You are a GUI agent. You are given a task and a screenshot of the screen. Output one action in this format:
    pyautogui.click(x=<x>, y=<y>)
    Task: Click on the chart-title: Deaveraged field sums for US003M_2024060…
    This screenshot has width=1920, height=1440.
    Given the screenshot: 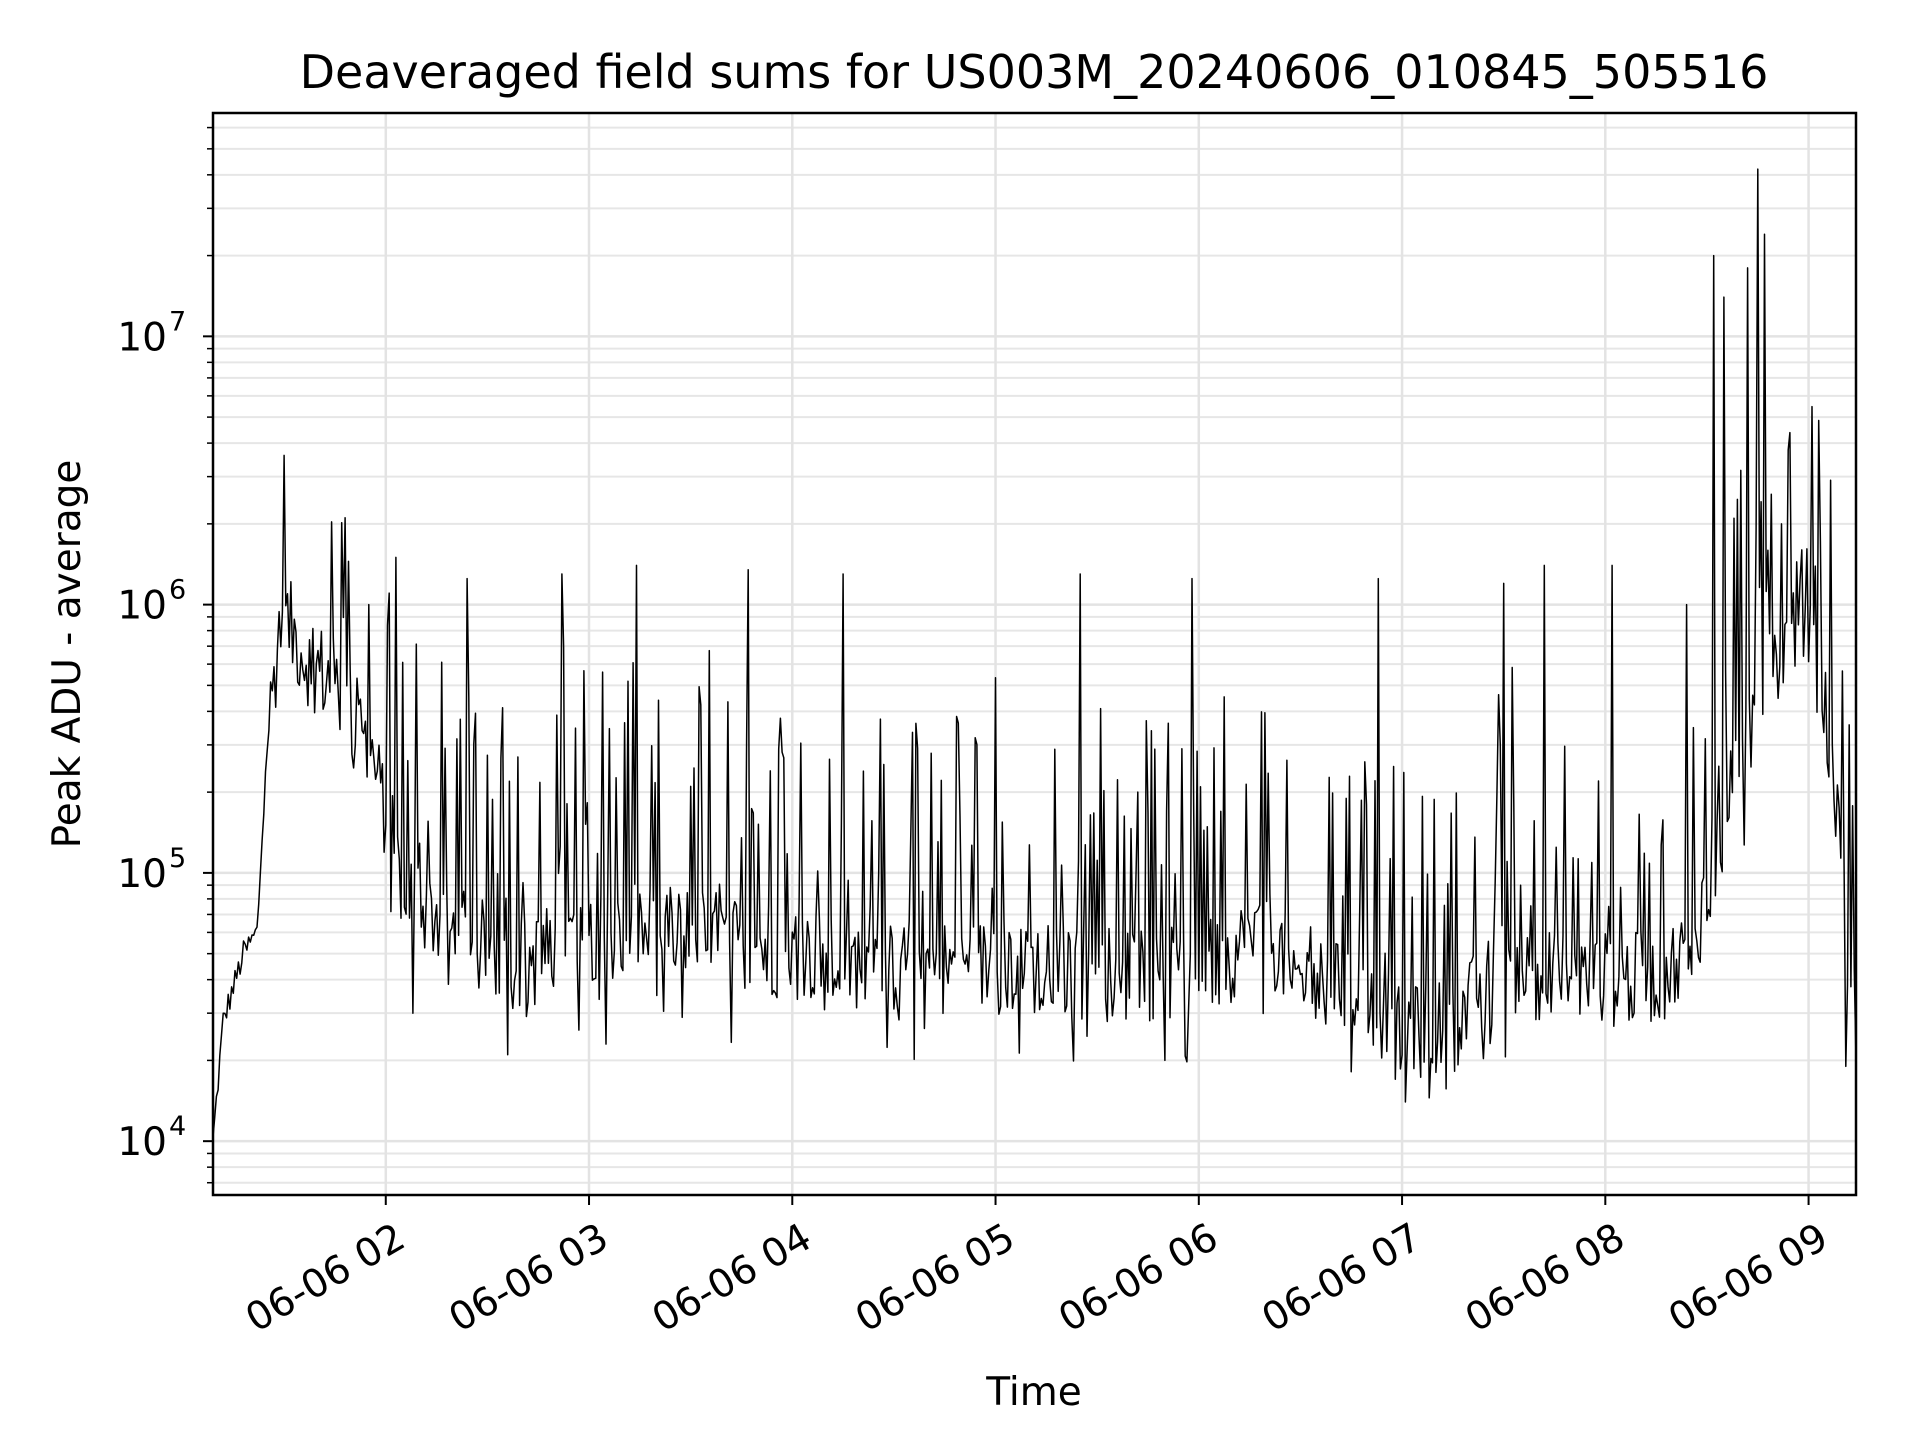 What is the action you would take?
    pyautogui.click(x=1034, y=72)
    